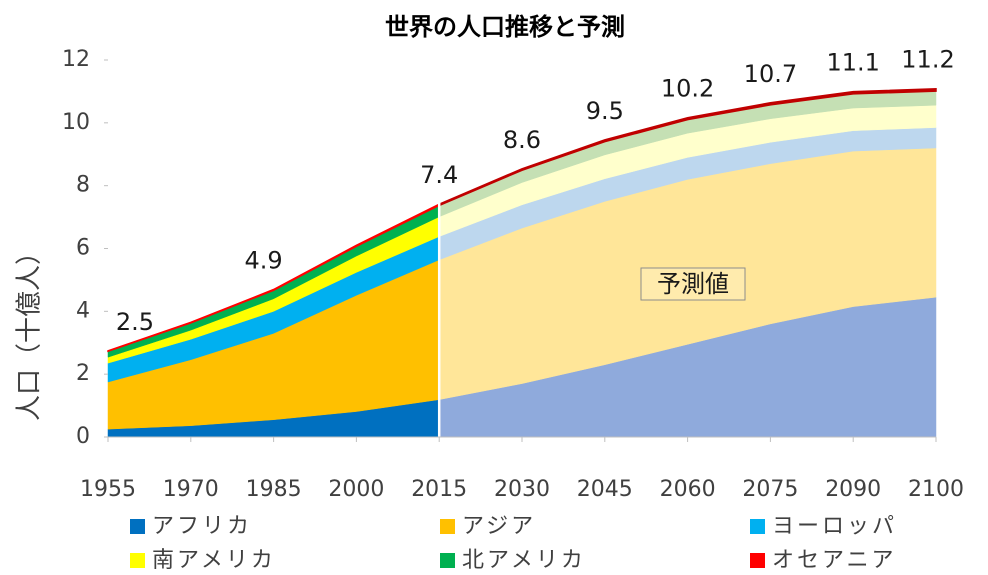 The image size is (988, 575). Describe the element at coordinates (936, 489) in the screenshot. I see `x-tick-label: 2100` at that location.